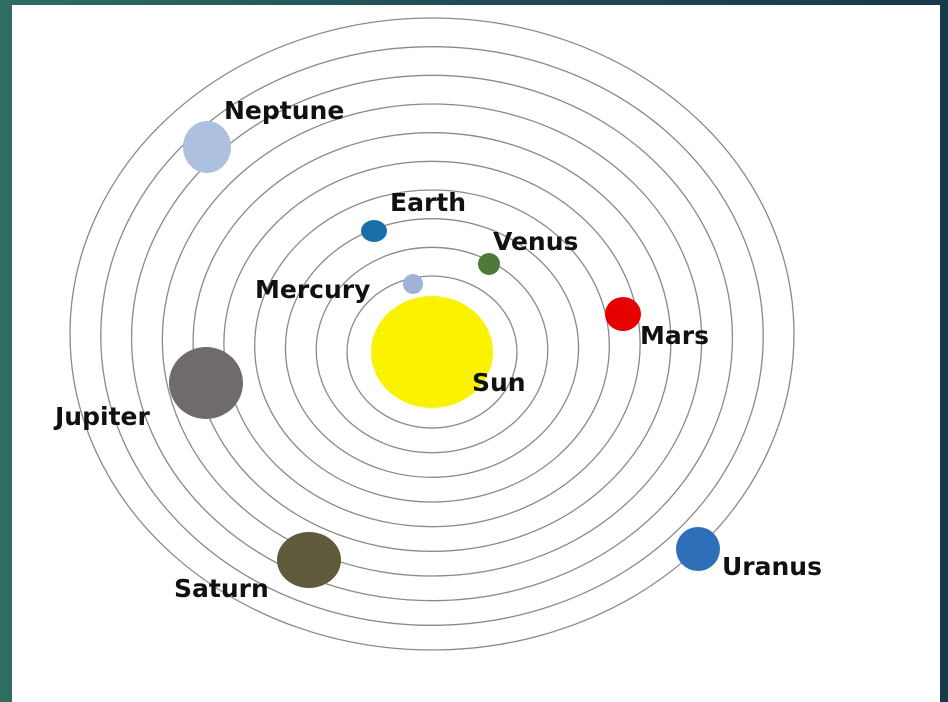  What do you see at coordinates (489, 264) in the screenshot?
I see `venus` at bounding box center [489, 264].